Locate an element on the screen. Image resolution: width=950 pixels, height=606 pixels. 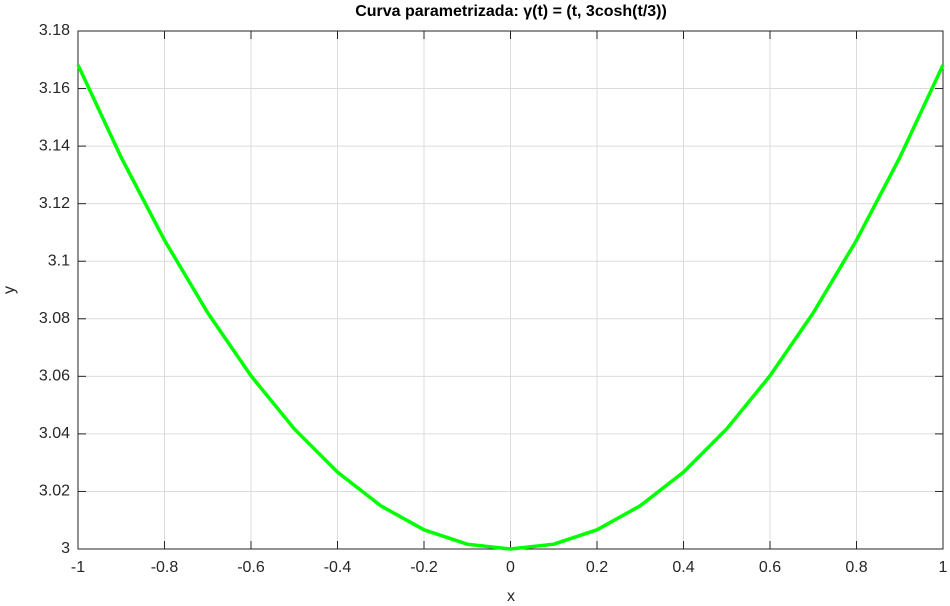
y-tick-label: 3.04 is located at coordinates (54, 433).